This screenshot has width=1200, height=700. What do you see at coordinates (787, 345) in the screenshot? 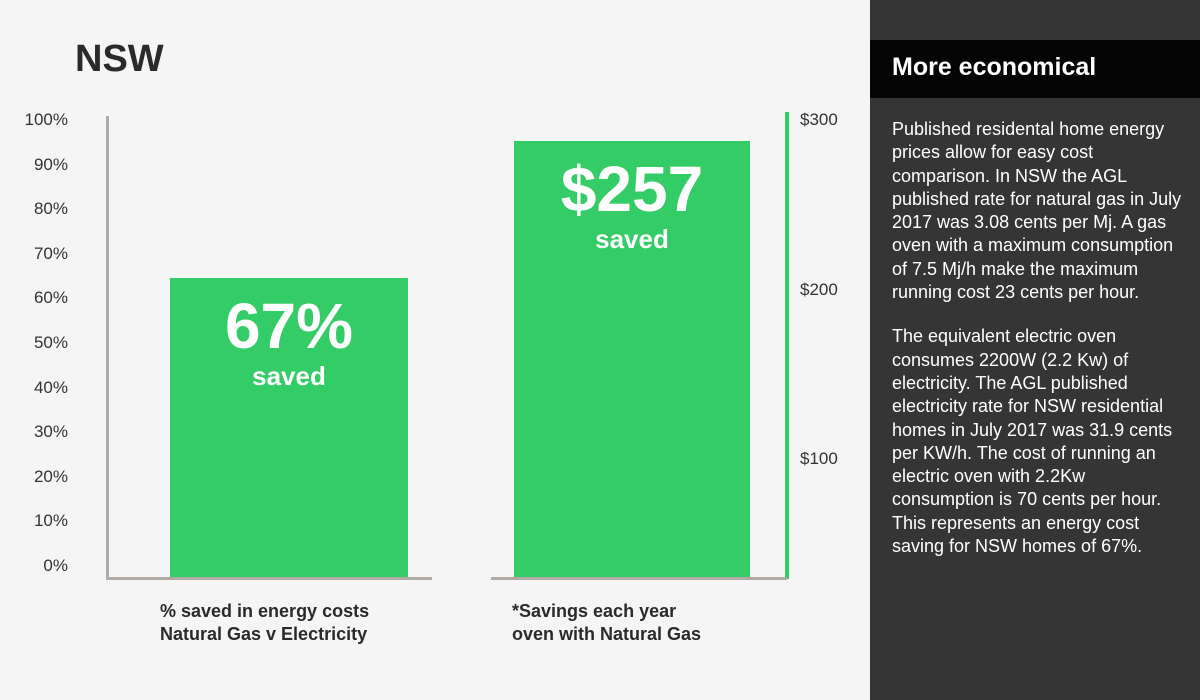
I see `y-axis-right` at bounding box center [787, 345].